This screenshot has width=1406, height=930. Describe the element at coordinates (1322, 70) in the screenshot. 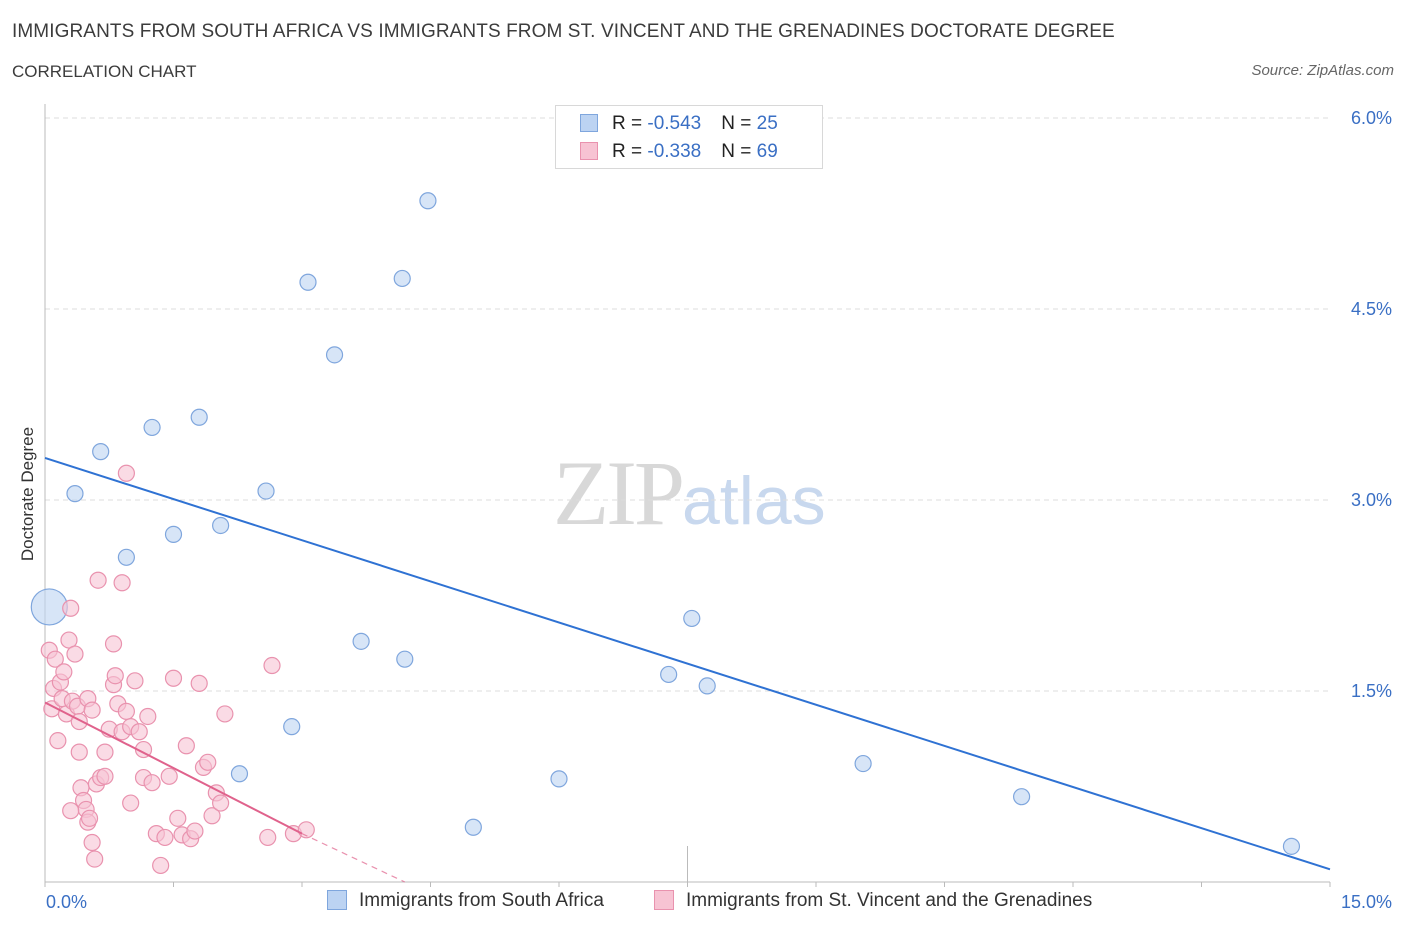

I see `source-credit: Source: ZipAtlas.com` at that location.